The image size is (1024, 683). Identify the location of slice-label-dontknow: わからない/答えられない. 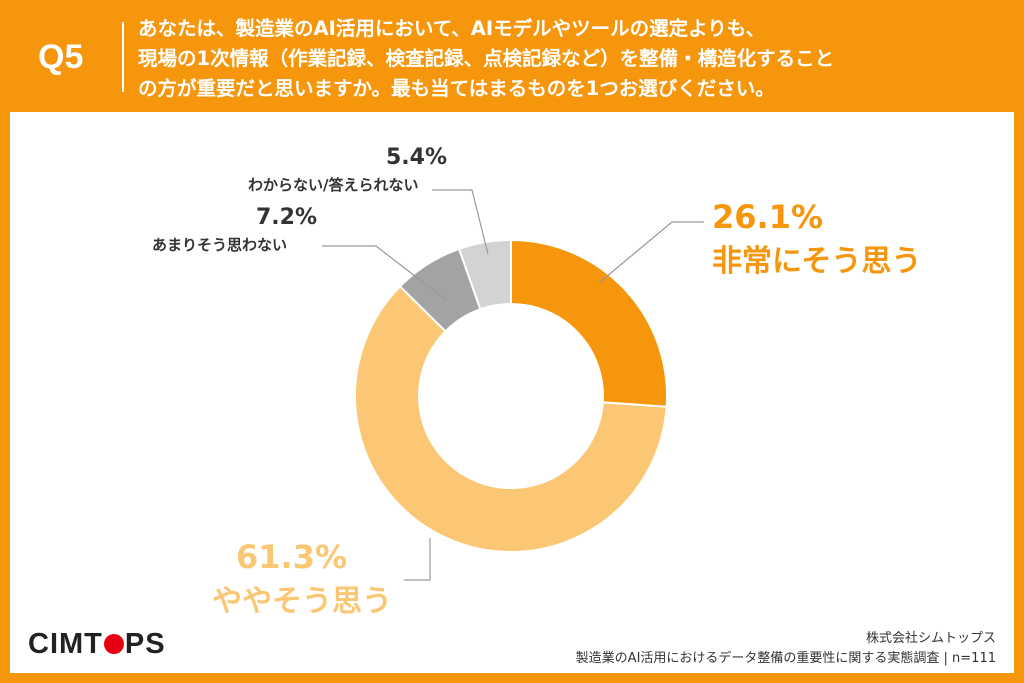
(333, 185).